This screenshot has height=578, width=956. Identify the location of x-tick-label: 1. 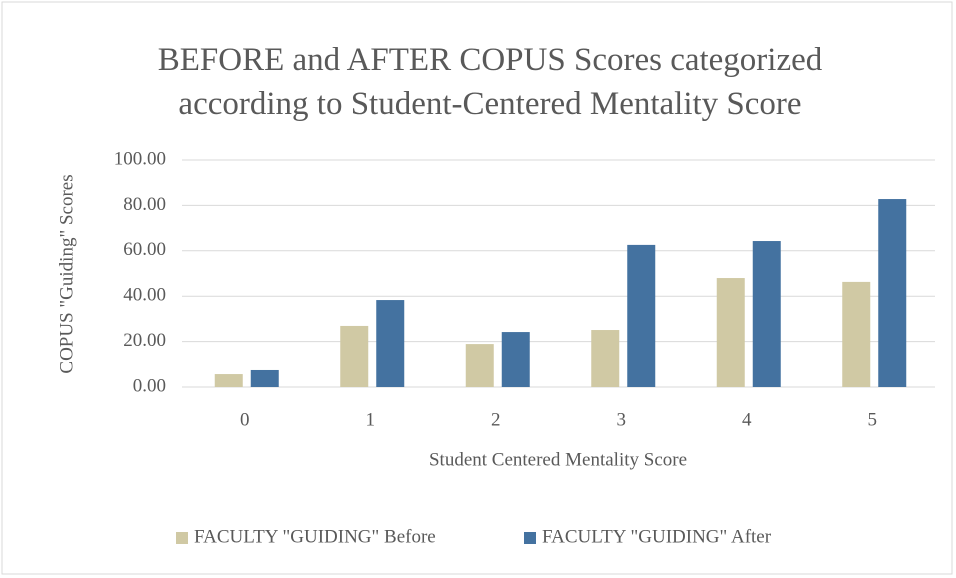
(371, 419).